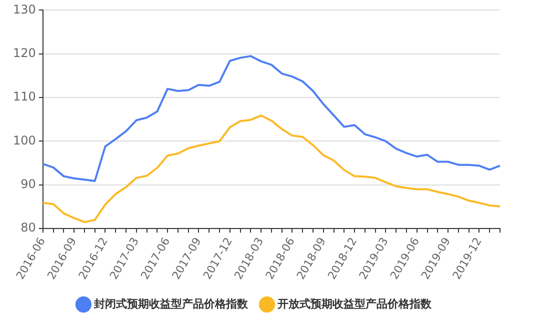 The height and width of the screenshot is (320, 560). I want to click on y-tick-label: 100, so click(24, 140).